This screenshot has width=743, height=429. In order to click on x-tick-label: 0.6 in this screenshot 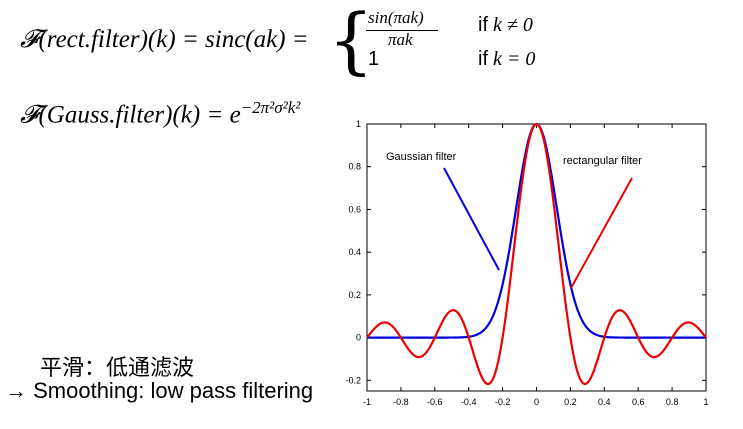, I will do `click(638, 402)`.